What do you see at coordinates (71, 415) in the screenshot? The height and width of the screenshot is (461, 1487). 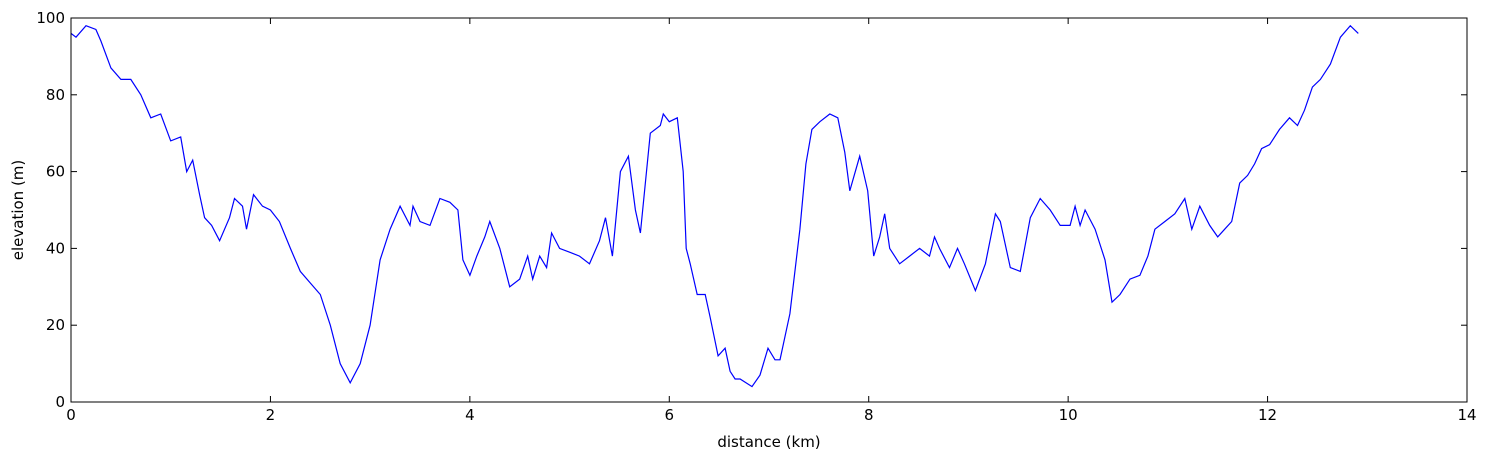 I see `x-tick-label: 0` at bounding box center [71, 415].